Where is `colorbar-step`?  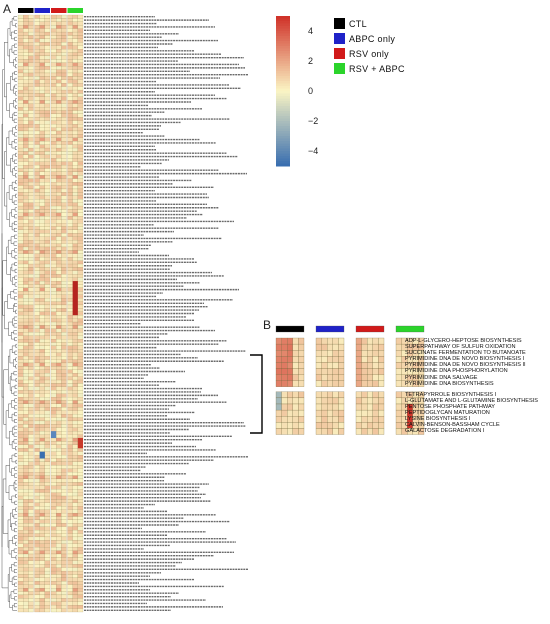 colorbar-step is located at coordinates (283, 112).